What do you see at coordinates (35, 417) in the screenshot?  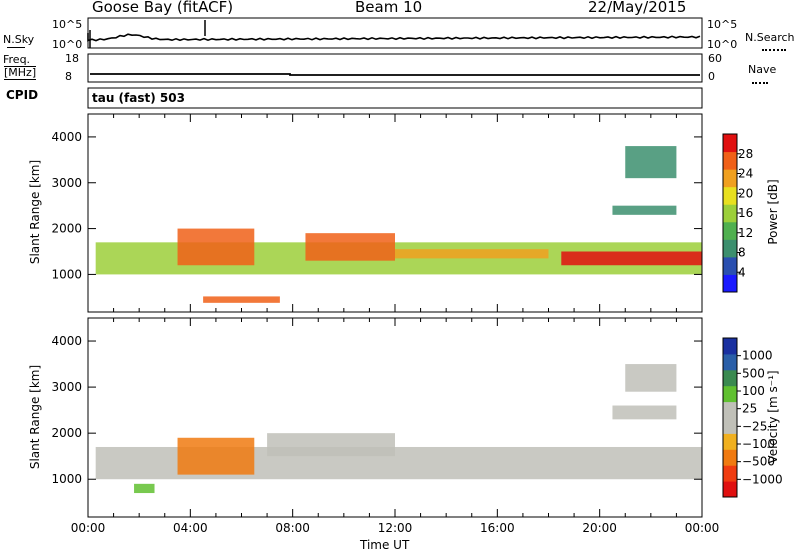 I see `velocity-ylabel: Slant Range [km]` at bounding box center [35, 417].